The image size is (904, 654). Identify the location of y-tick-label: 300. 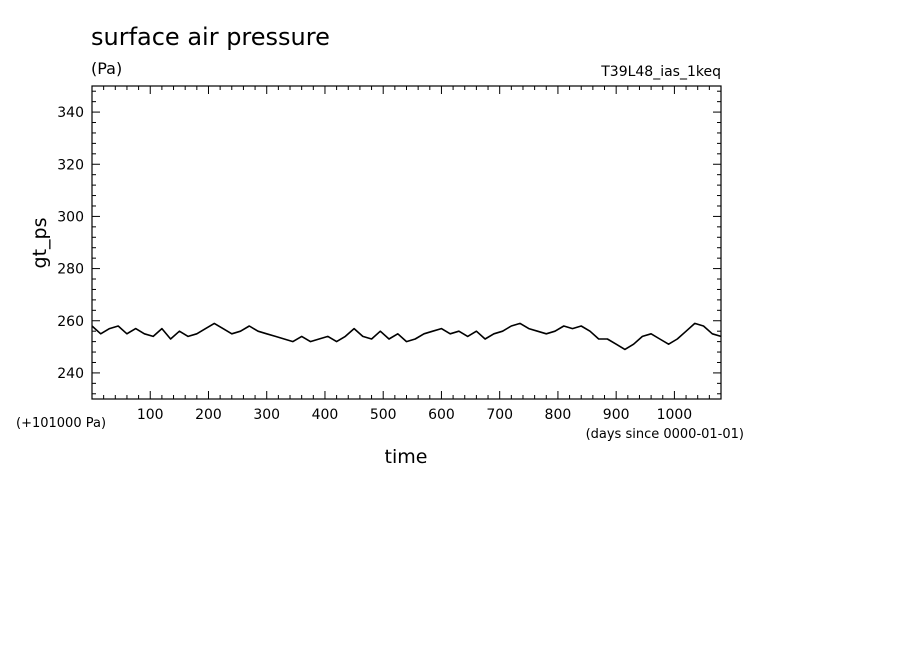
(70, 217).